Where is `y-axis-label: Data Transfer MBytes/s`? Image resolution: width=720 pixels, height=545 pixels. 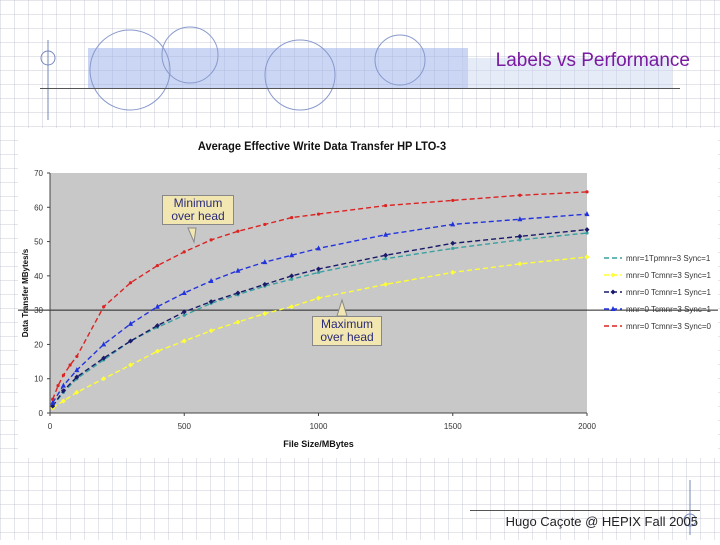
y-axis-label: Data Transfer MBytes/s is located at coordinates (25, 292).